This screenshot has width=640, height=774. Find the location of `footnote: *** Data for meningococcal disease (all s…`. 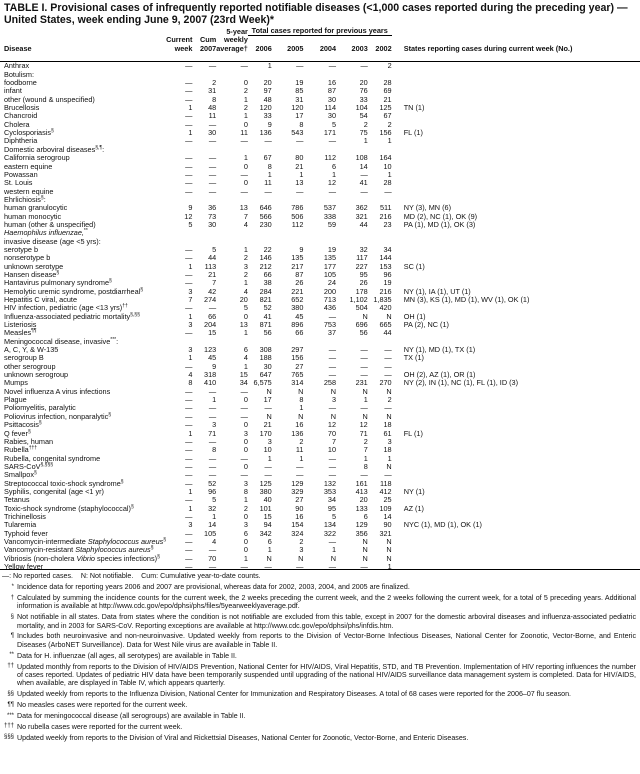

footnote: *** Data for meningococcal disease (all s… is located at coordinates (319, 716).